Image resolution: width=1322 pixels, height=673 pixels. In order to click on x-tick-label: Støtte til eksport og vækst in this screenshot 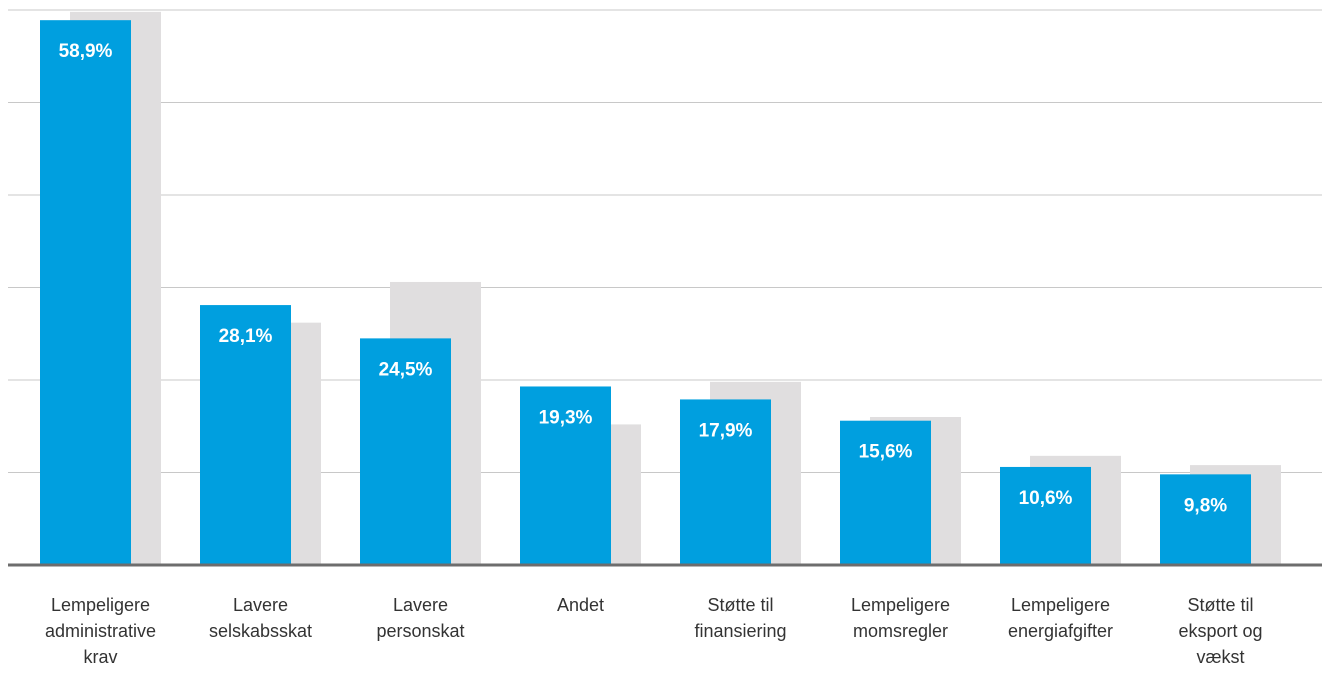, I will do `click(1220, 631)`.